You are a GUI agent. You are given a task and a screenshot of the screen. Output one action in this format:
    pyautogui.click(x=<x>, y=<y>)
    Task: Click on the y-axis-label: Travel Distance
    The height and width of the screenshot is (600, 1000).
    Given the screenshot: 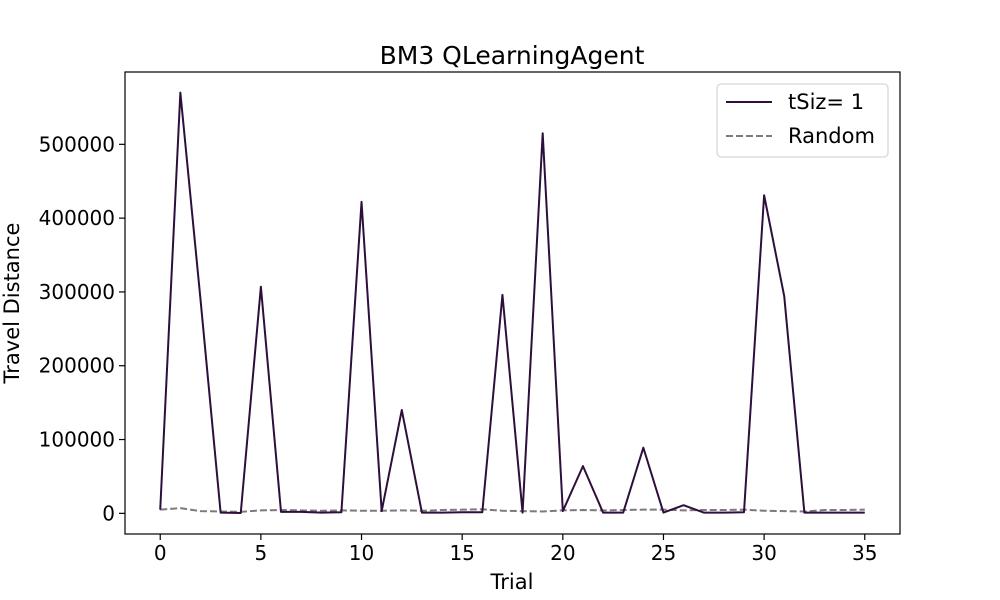 What is the action you would take?
    pyautogui.click(x=12, y=304)
    